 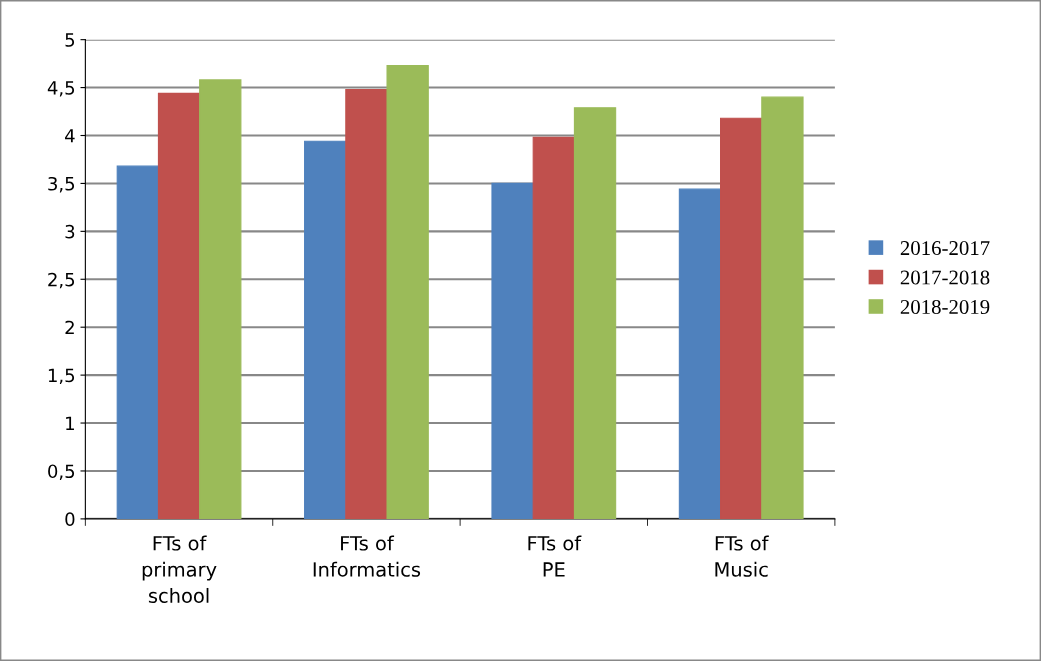 What do you see at coordinates (367, 556) in the screenshot?
I see `x-tick-label: FTs of Informatics` at bounding box center [367, 556].